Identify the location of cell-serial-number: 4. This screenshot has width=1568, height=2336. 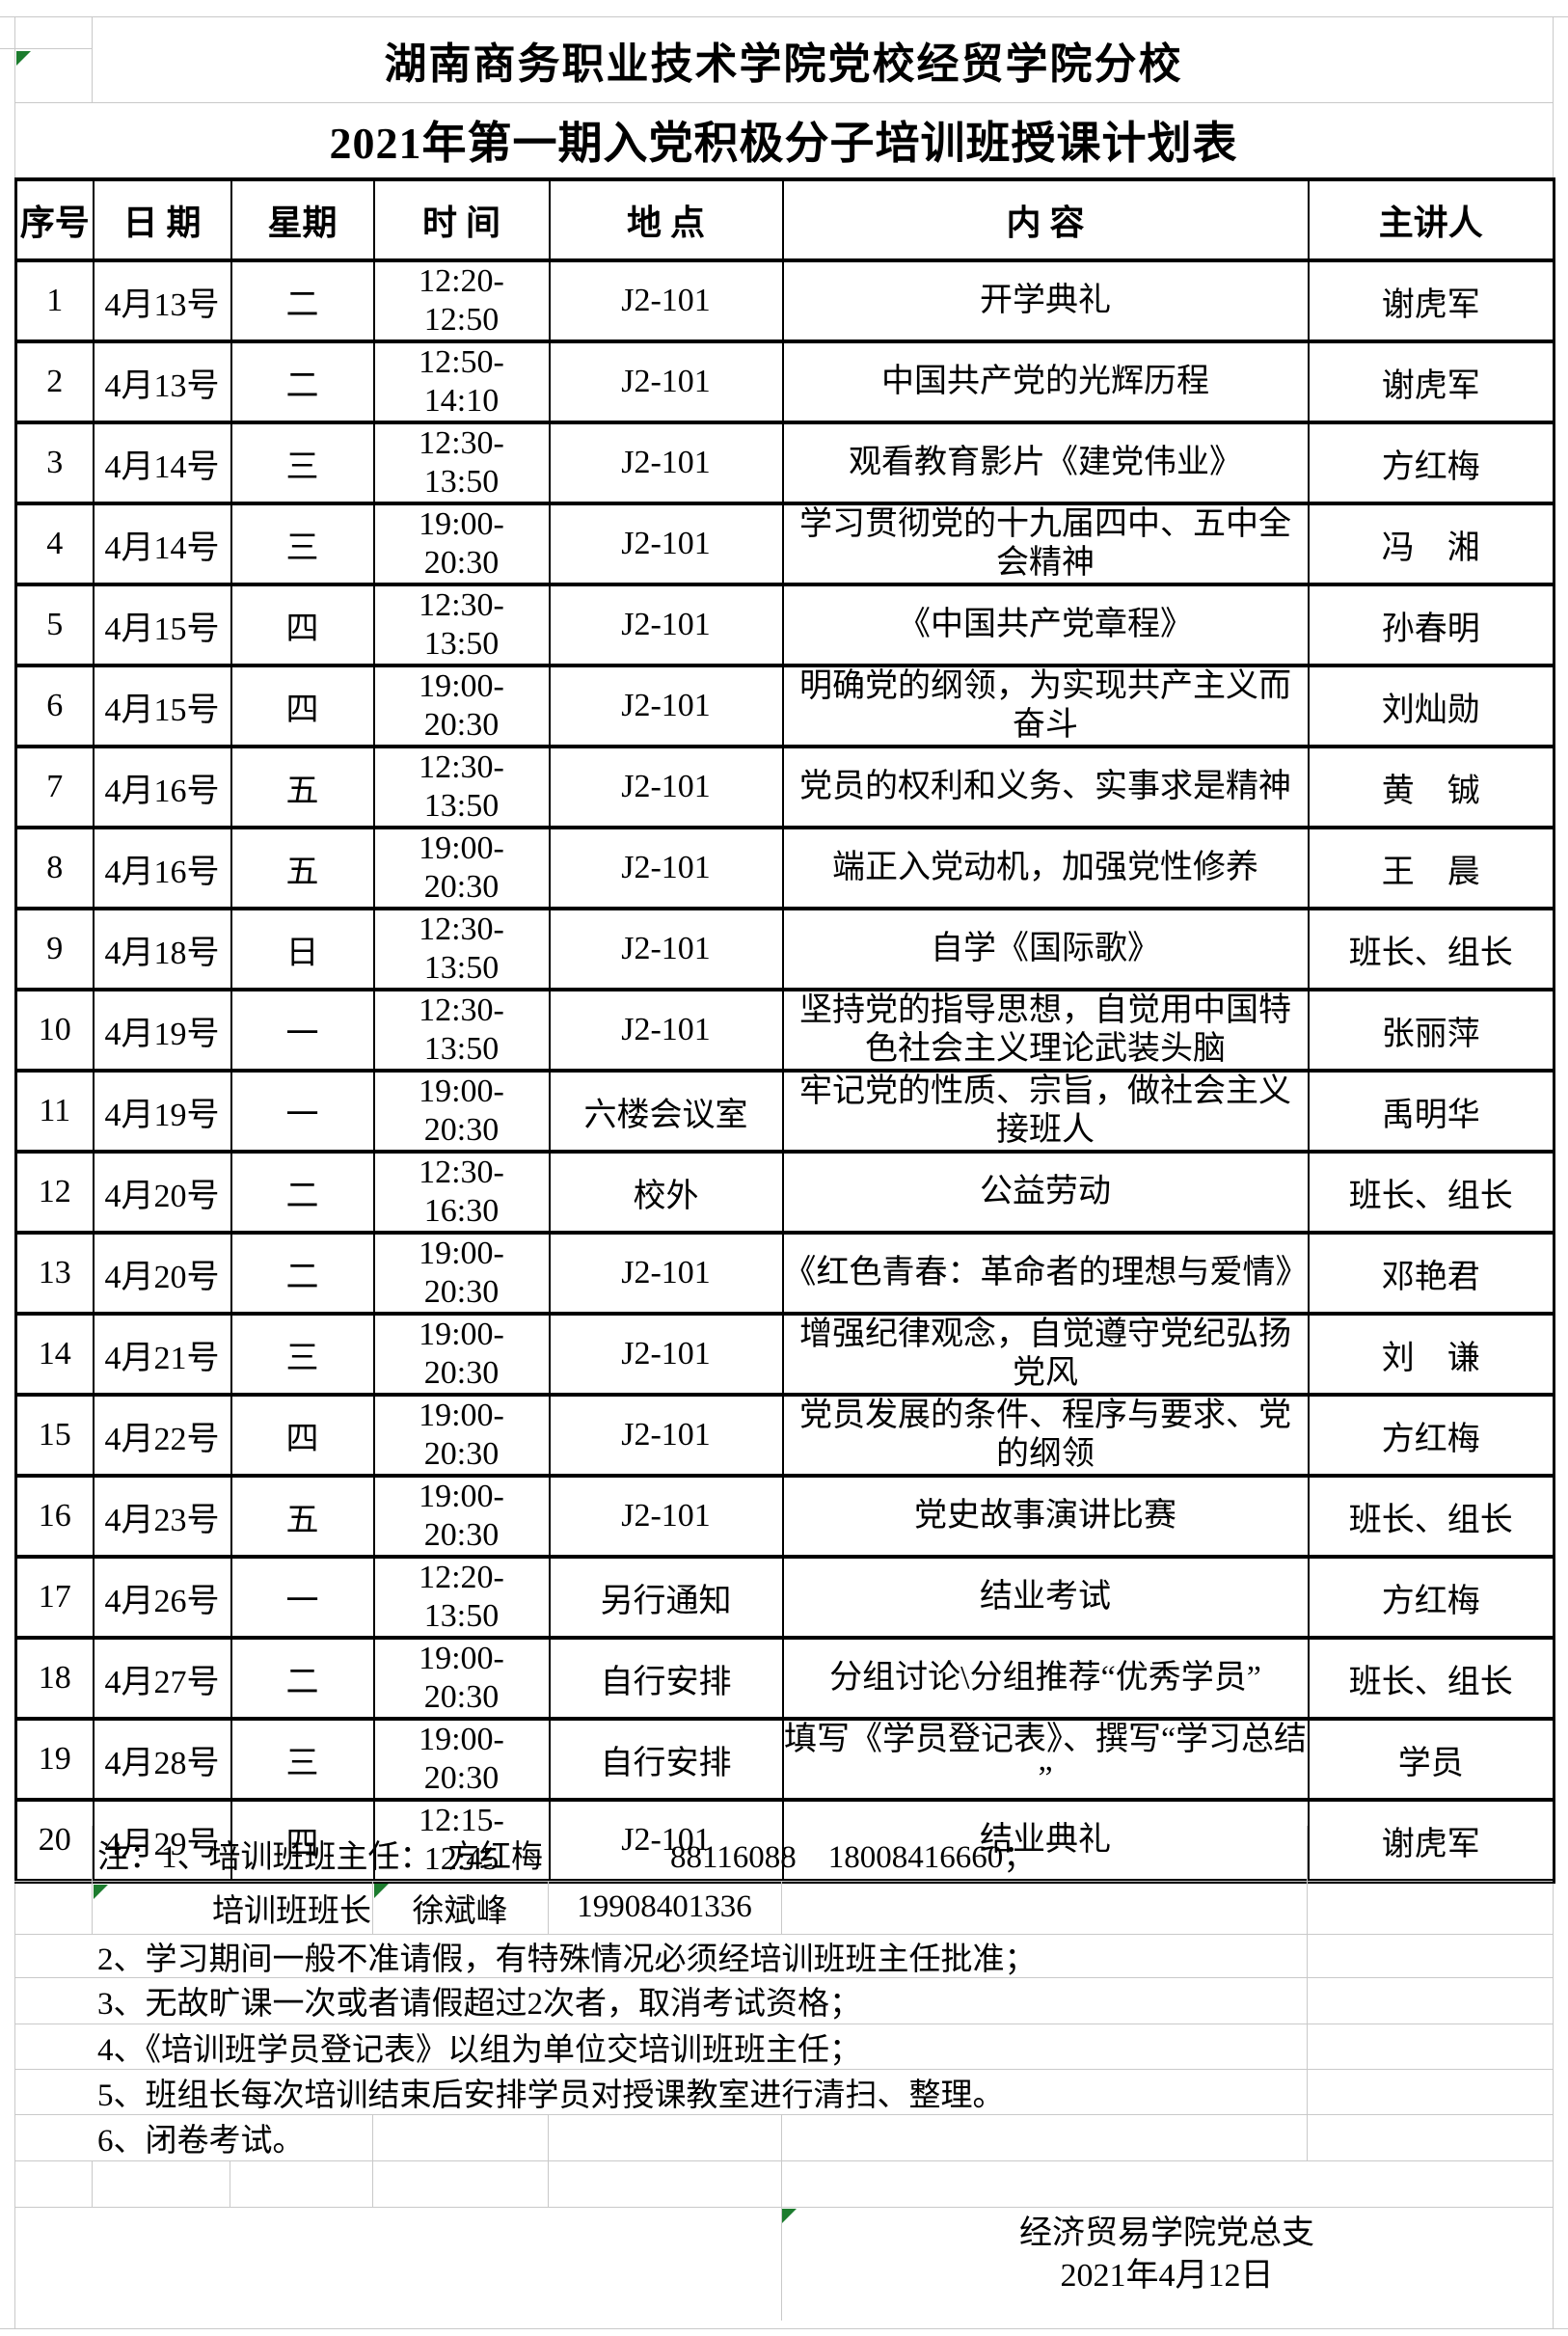
(55, 543).